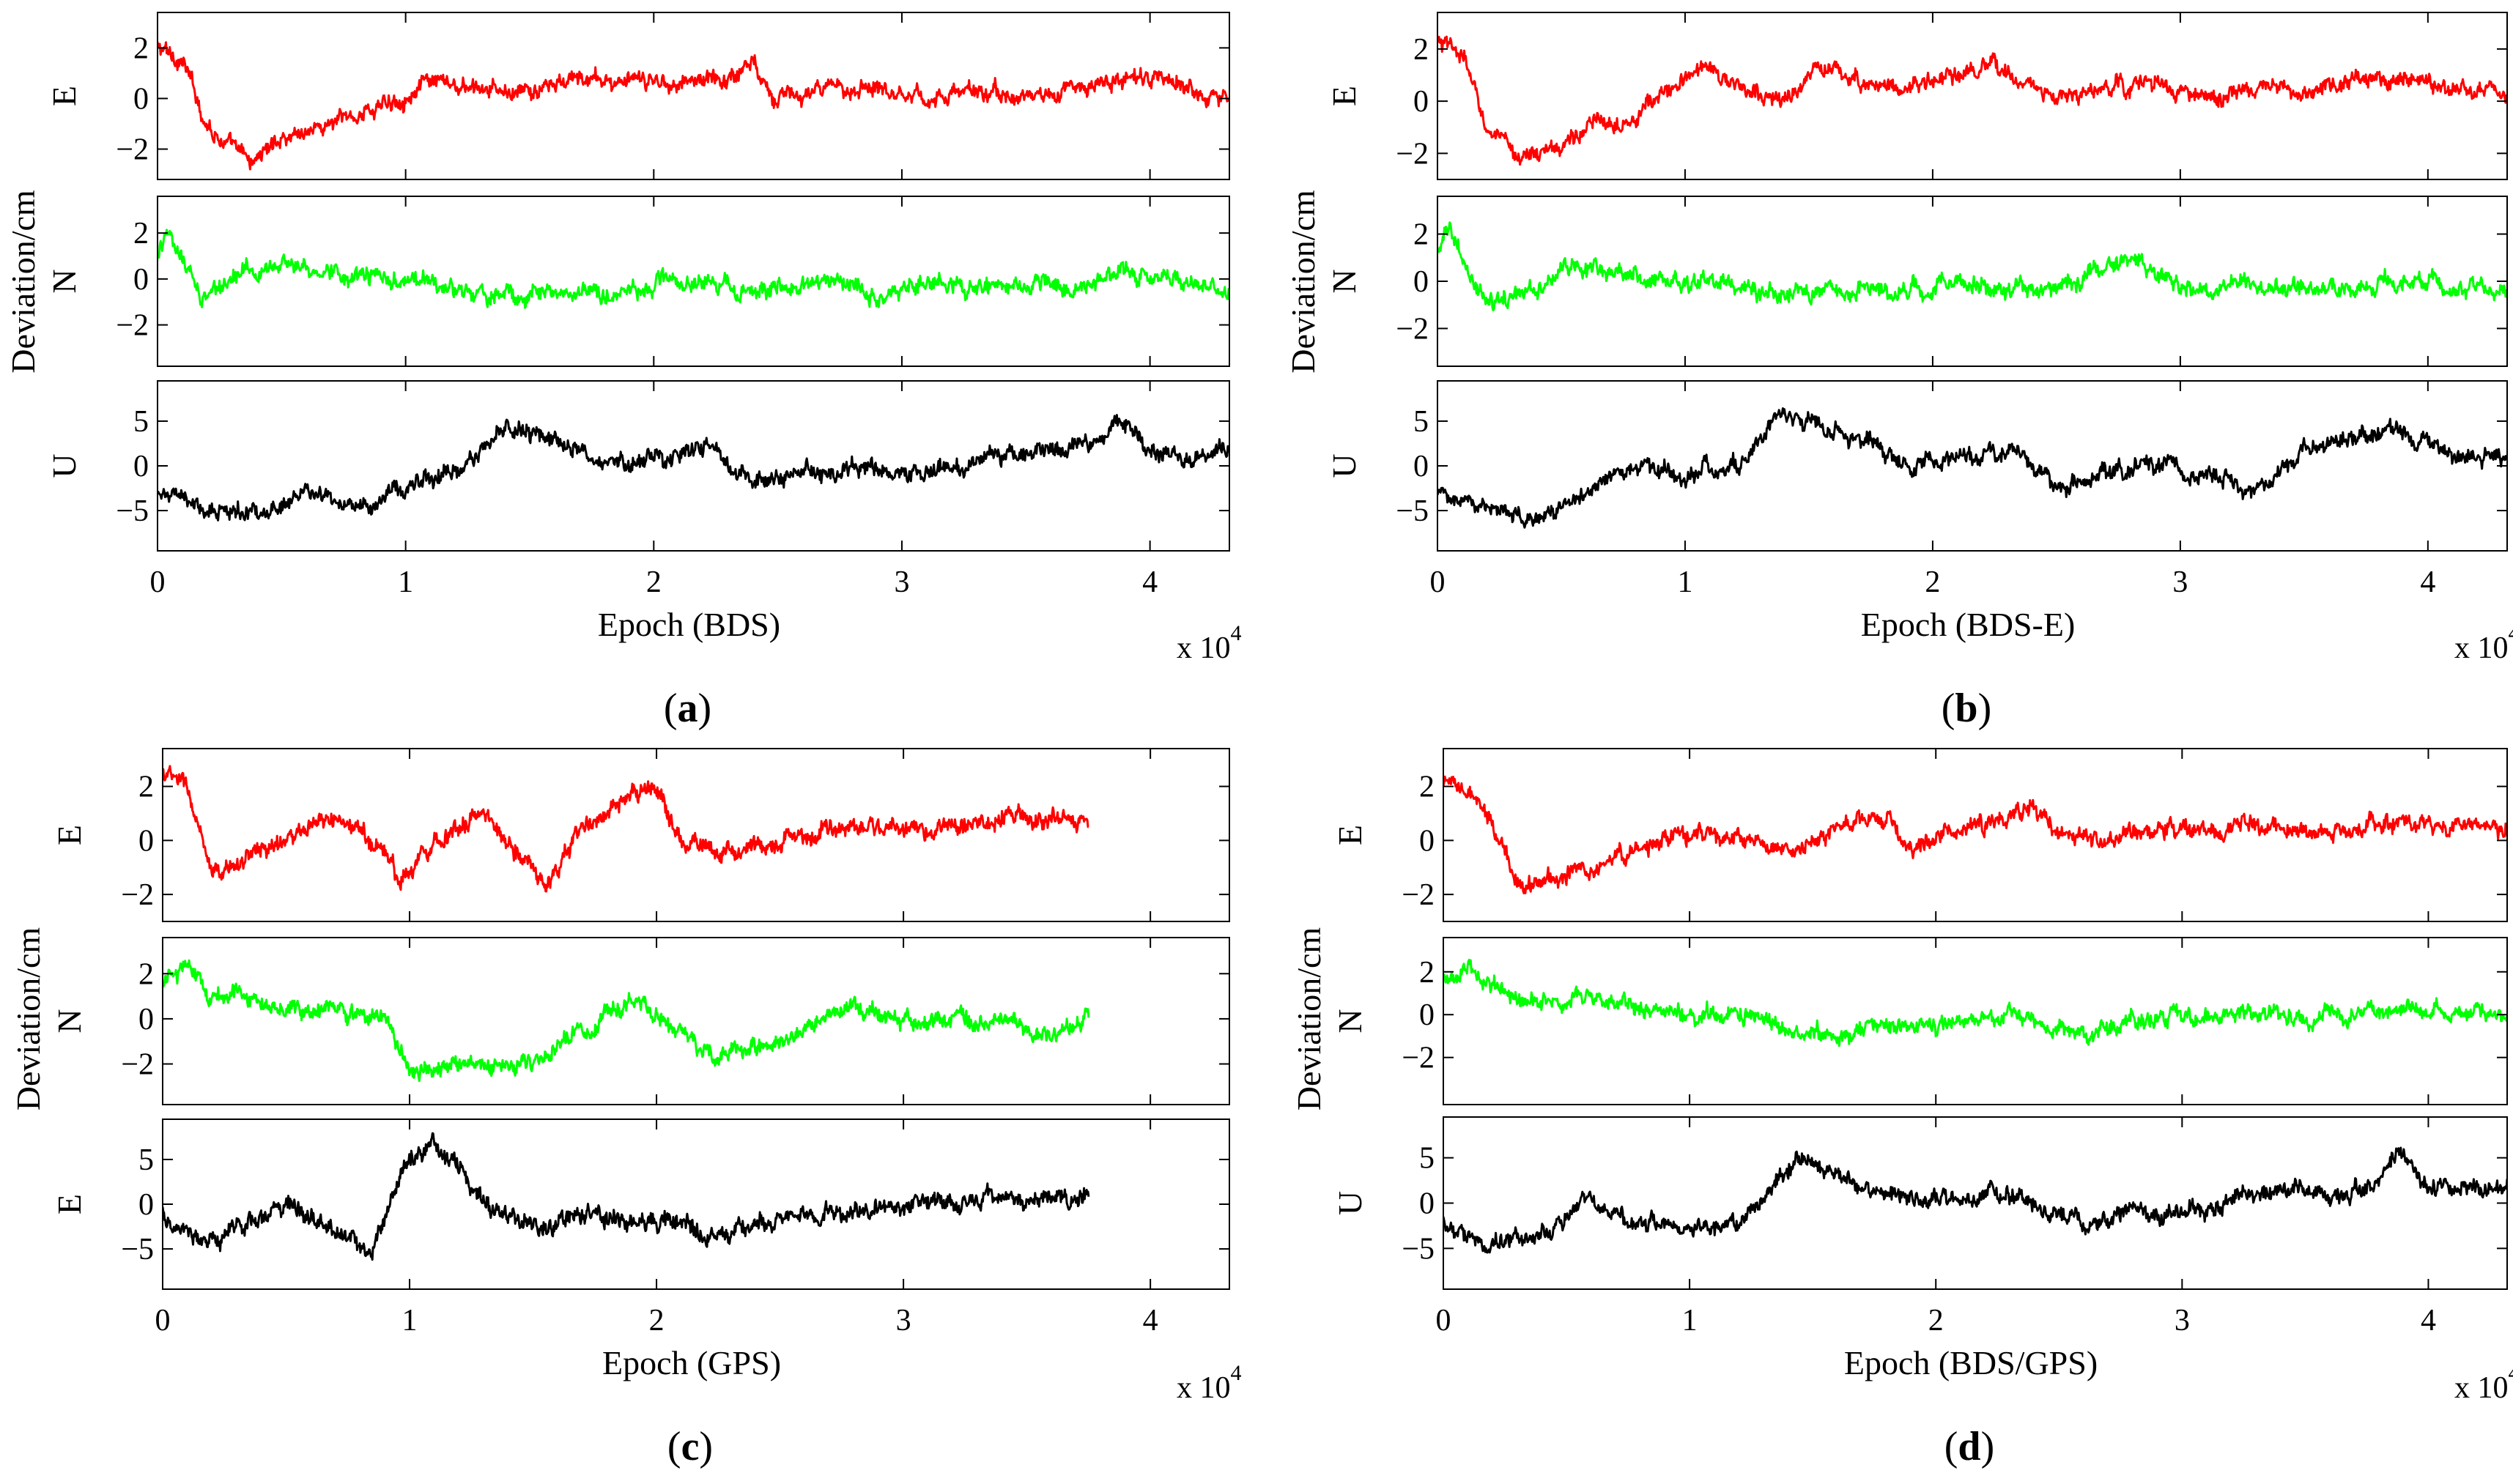  I want to click on panel-caption: (c), so click(690, 1446).